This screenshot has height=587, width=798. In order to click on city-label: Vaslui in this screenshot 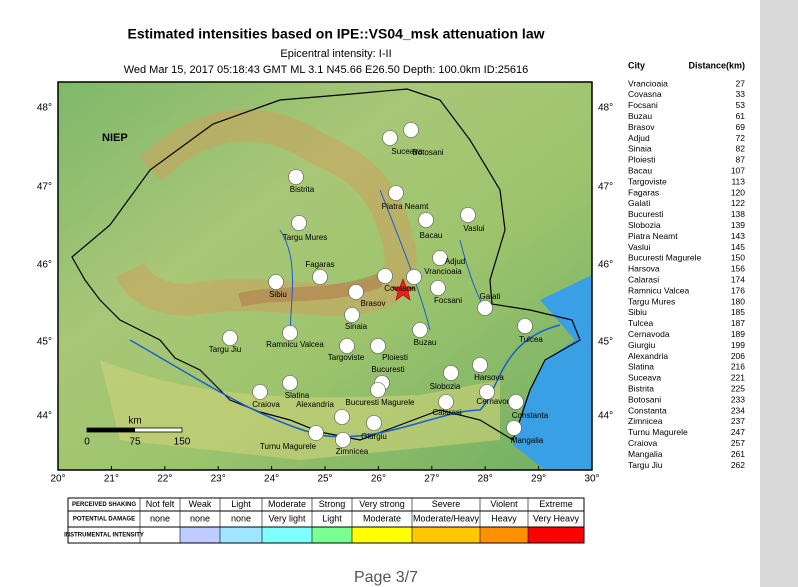, I will do `click(473, 228)`.